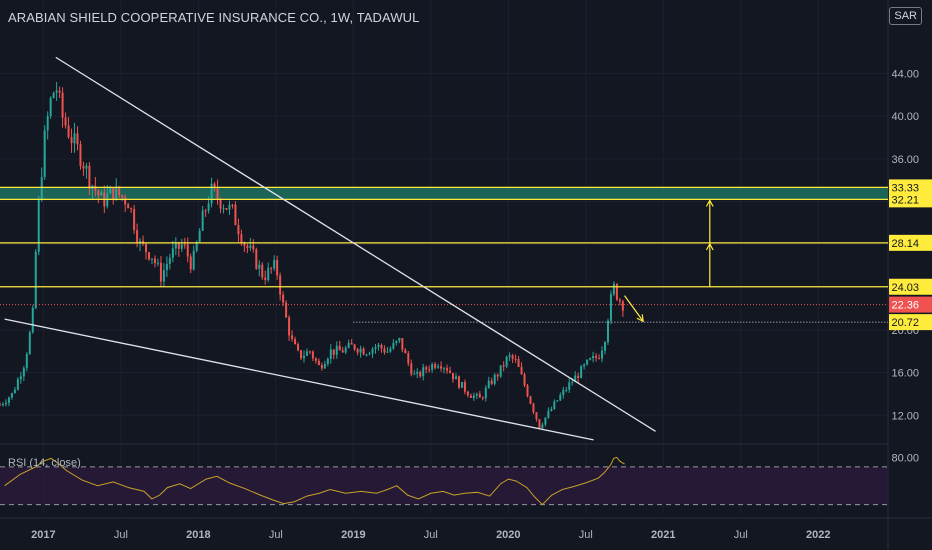 The width and height of the screenshot is (932, 550). What do you see at coordinates (444, 481) in the screenshot?
I see `rsi-panel` at bounding box center [444, 481].